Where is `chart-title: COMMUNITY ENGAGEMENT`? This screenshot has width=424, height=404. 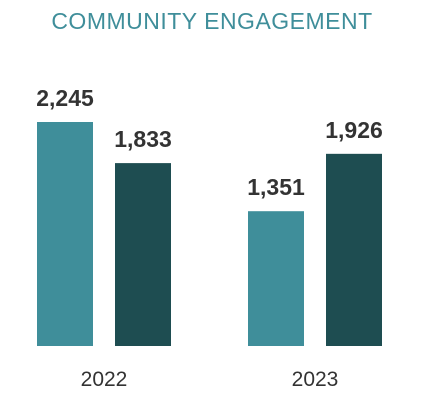 chart-title: COMMUNITY ENGAGEMENT is located at coordinates (212, 21).